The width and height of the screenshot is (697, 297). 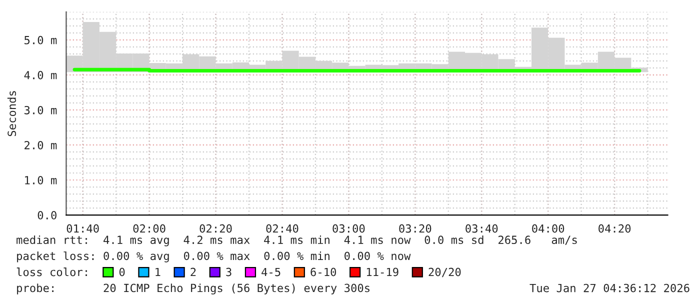 I want to click on legend-label: 6-10, so click(x=323, y=272).